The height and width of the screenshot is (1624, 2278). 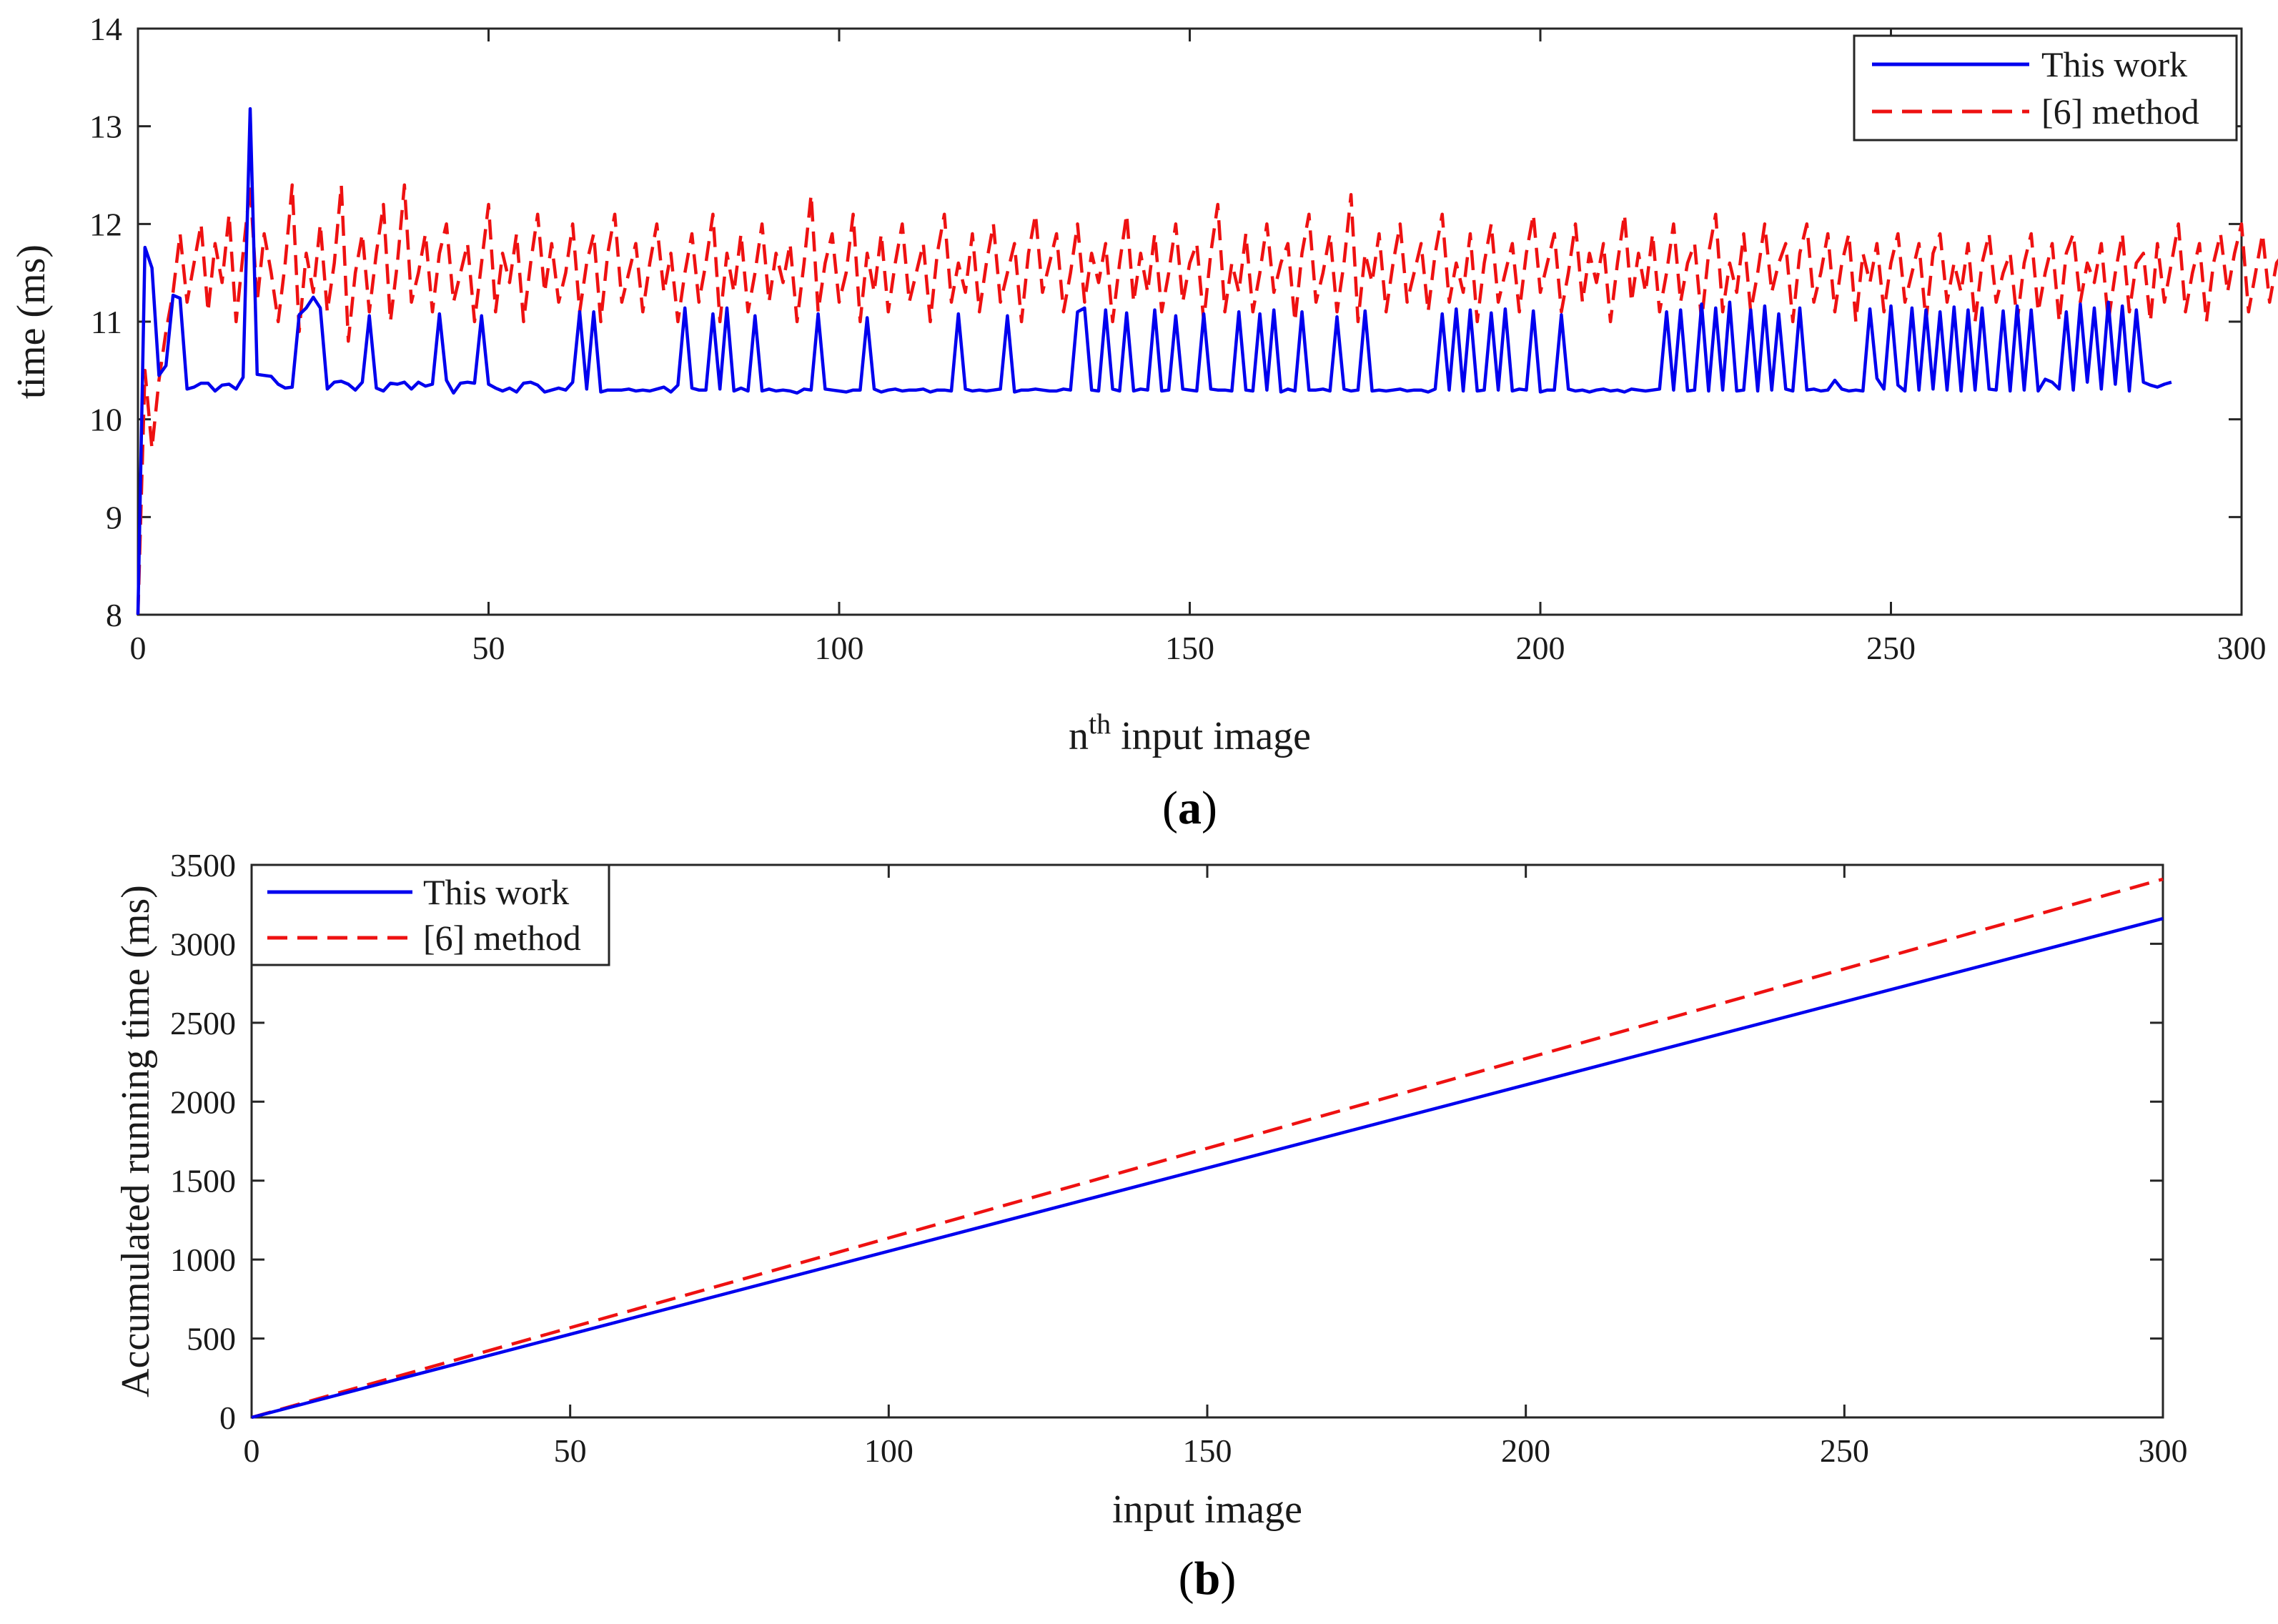 What do you see at coordinates (2242, 648) in the screenshot?
I see `a-x-tick-label: 300` at bounding box center [2242, 648].